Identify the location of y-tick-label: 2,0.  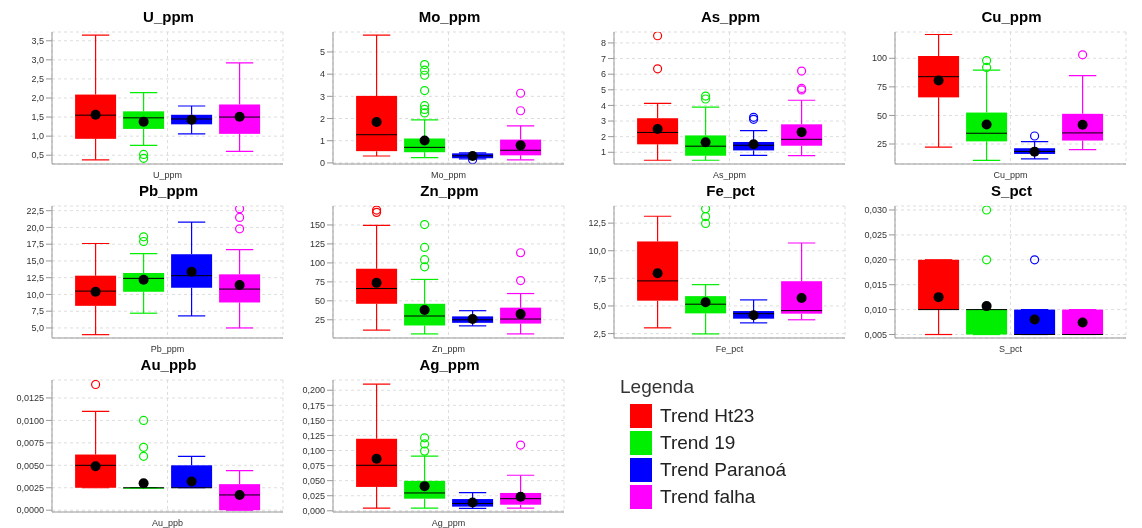
(37, 98).